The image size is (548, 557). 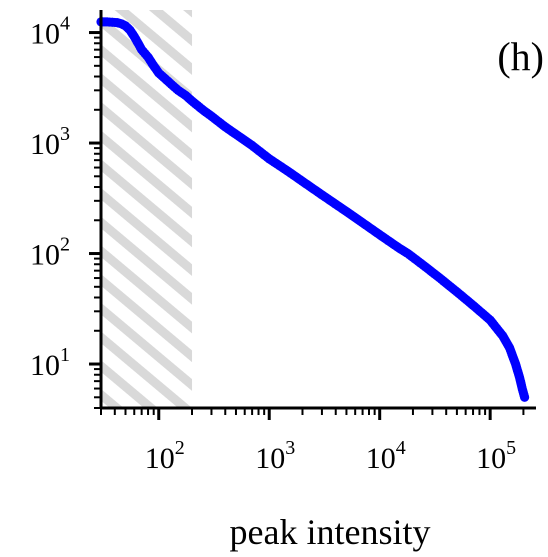 I want to click on shaded-region, so click(x=147, y=209).